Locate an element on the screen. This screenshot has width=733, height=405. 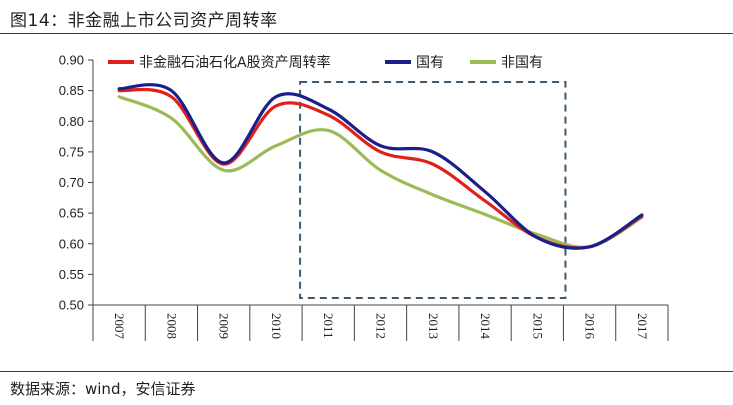
y-tick-label: 0.85 is located at coordinates (71, 90).